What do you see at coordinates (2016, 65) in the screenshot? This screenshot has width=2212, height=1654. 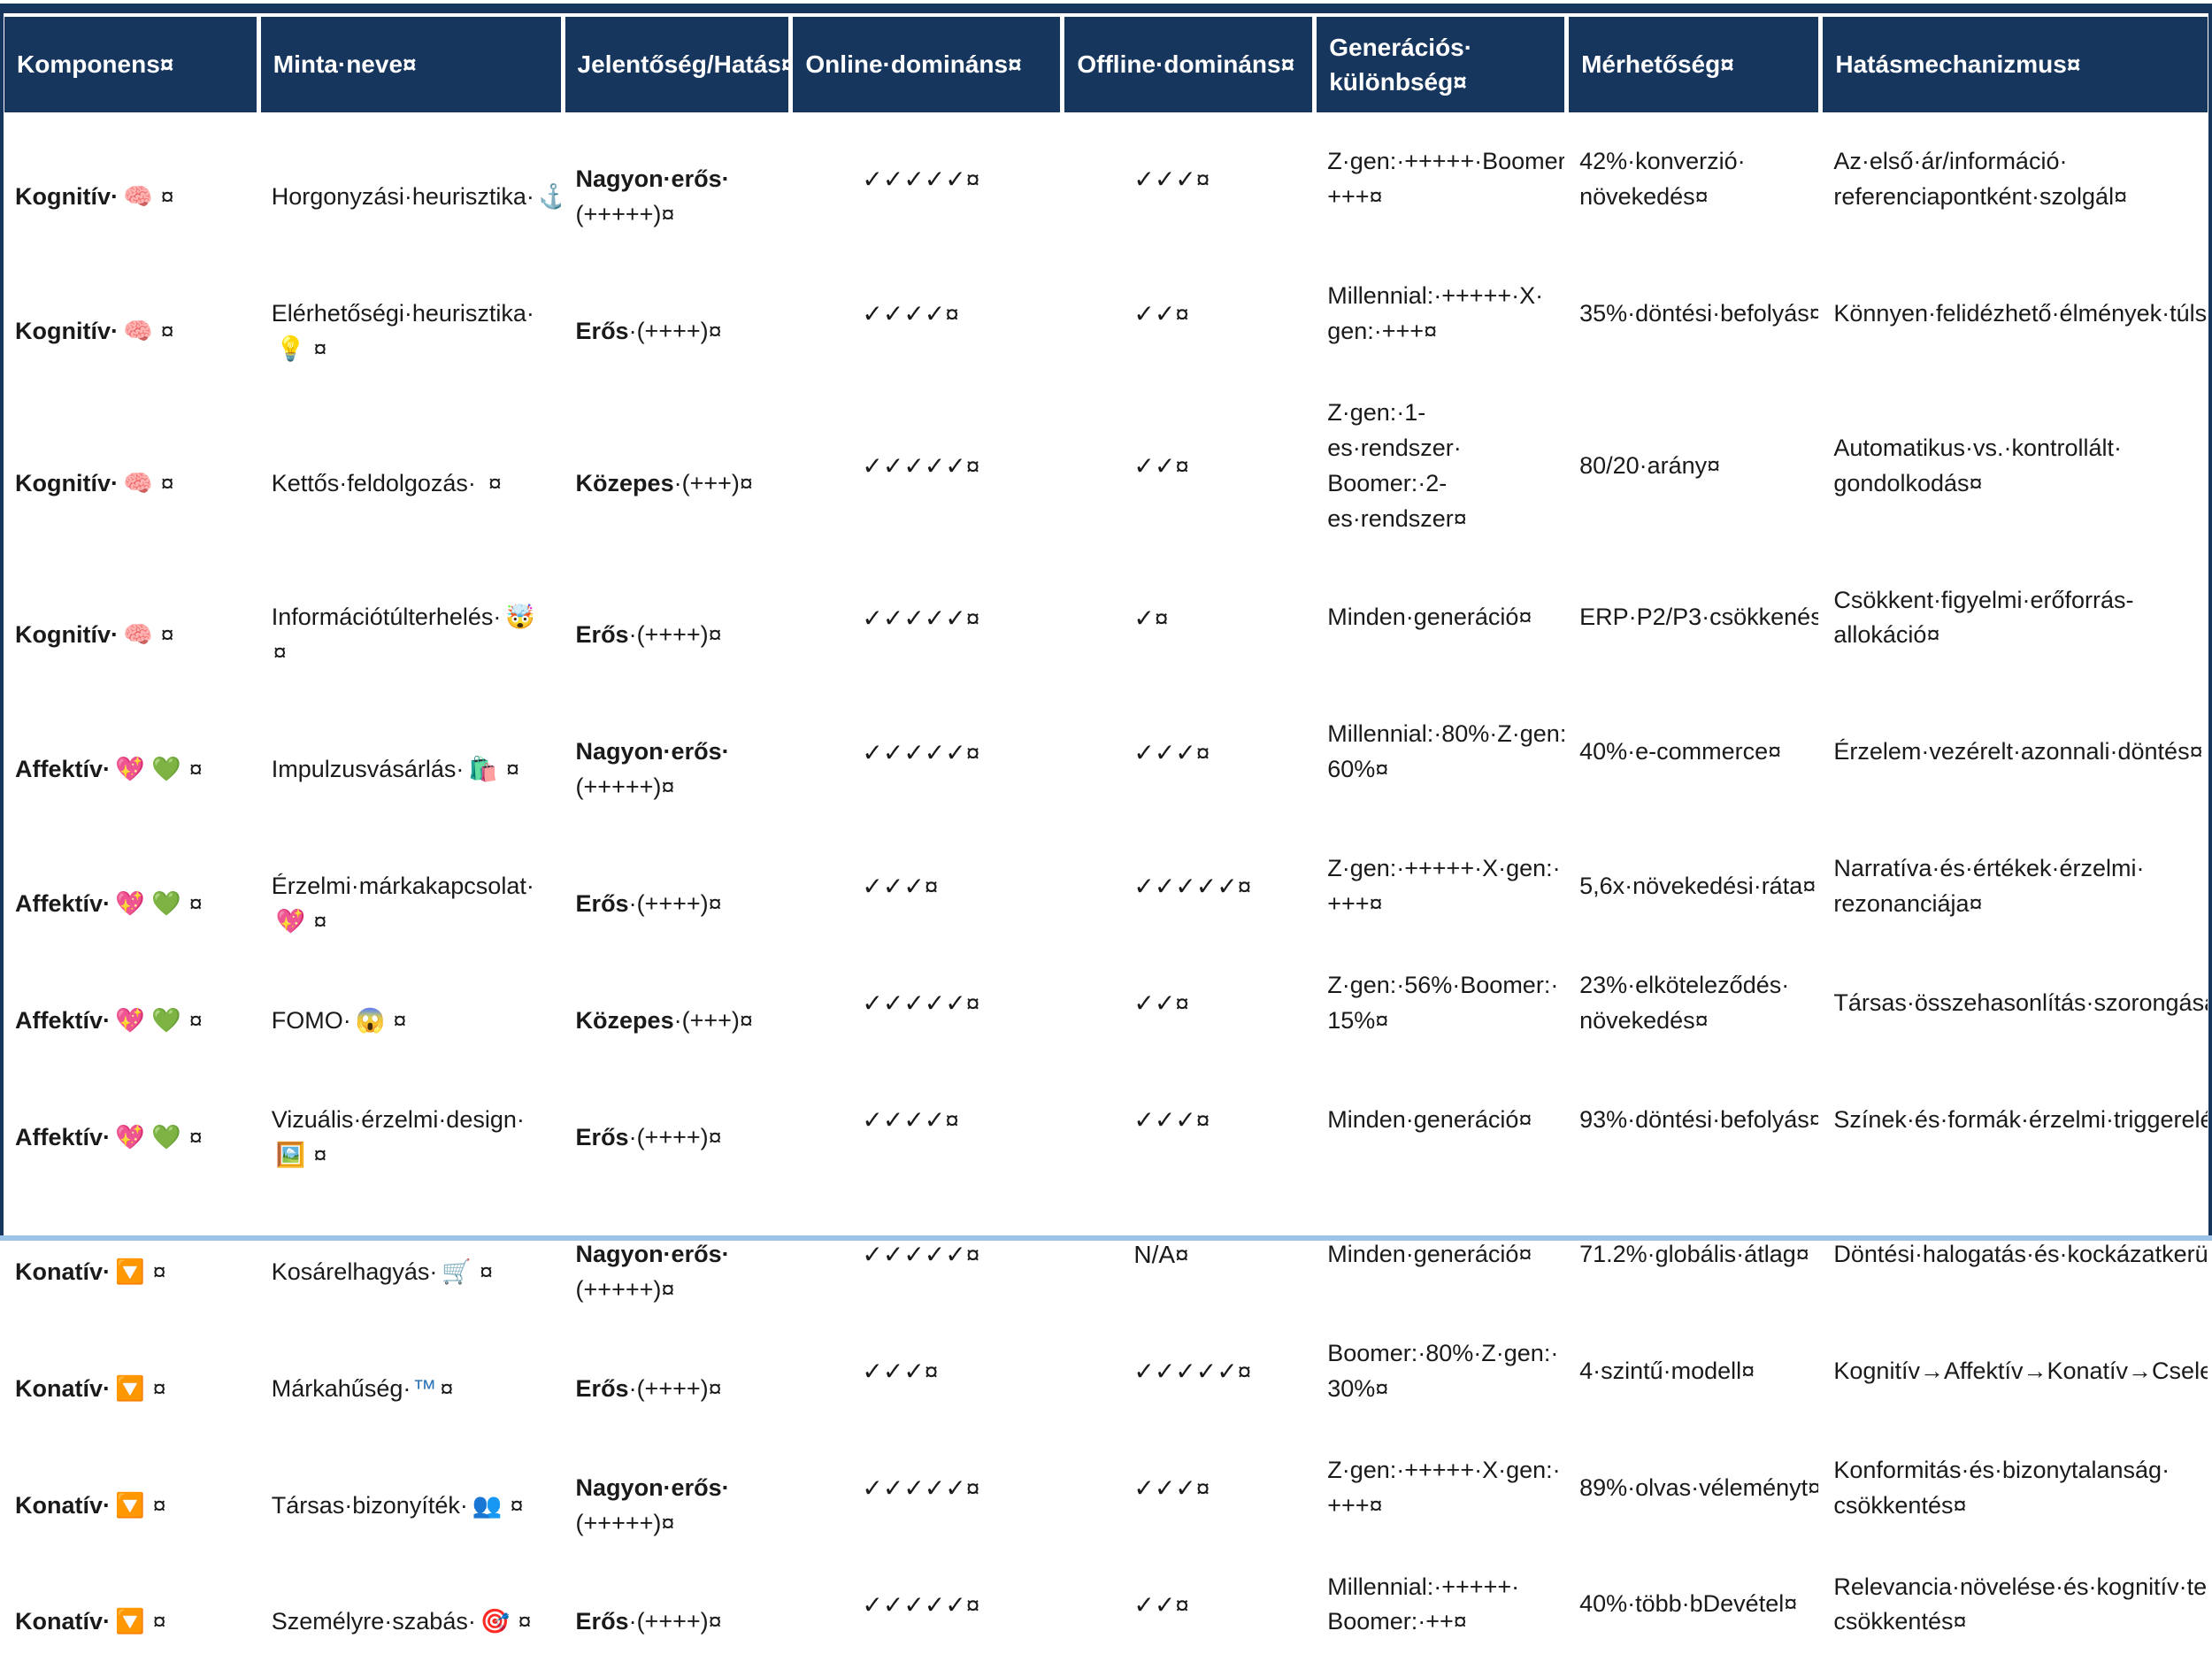 I see `header-hatasmechanizmus: Hatásmechanizmus¤` at bounding box center [2016, 65].